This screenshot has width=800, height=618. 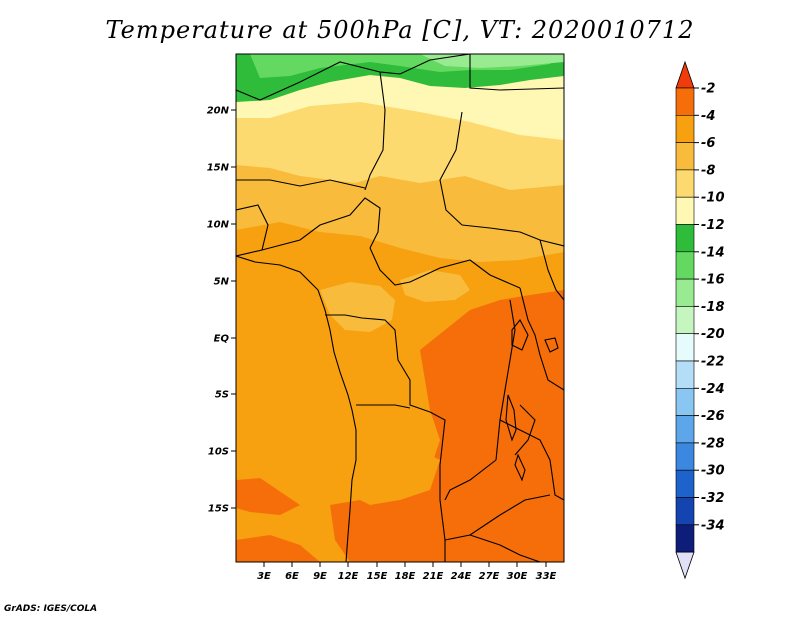 What do you see at coordinates (713, 225) in the screenshot?
I see `colorbar-label: -12` at bounding box center [713, 225].